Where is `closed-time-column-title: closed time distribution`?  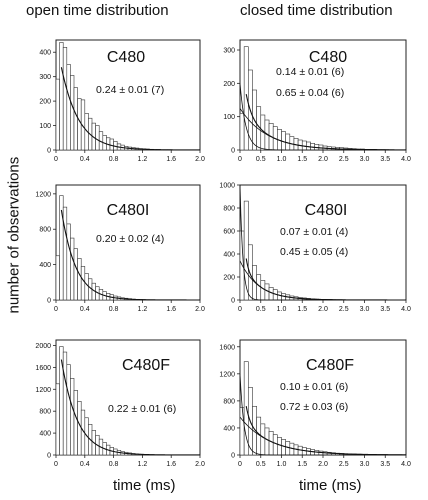 closed-time-column-title: closed time distribution is located at coordinates (316, 10).